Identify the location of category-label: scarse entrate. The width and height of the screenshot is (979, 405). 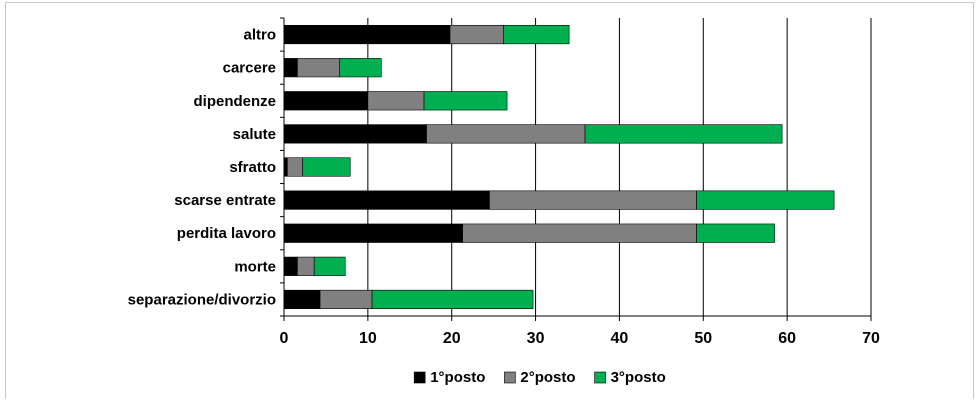
(225, 200).